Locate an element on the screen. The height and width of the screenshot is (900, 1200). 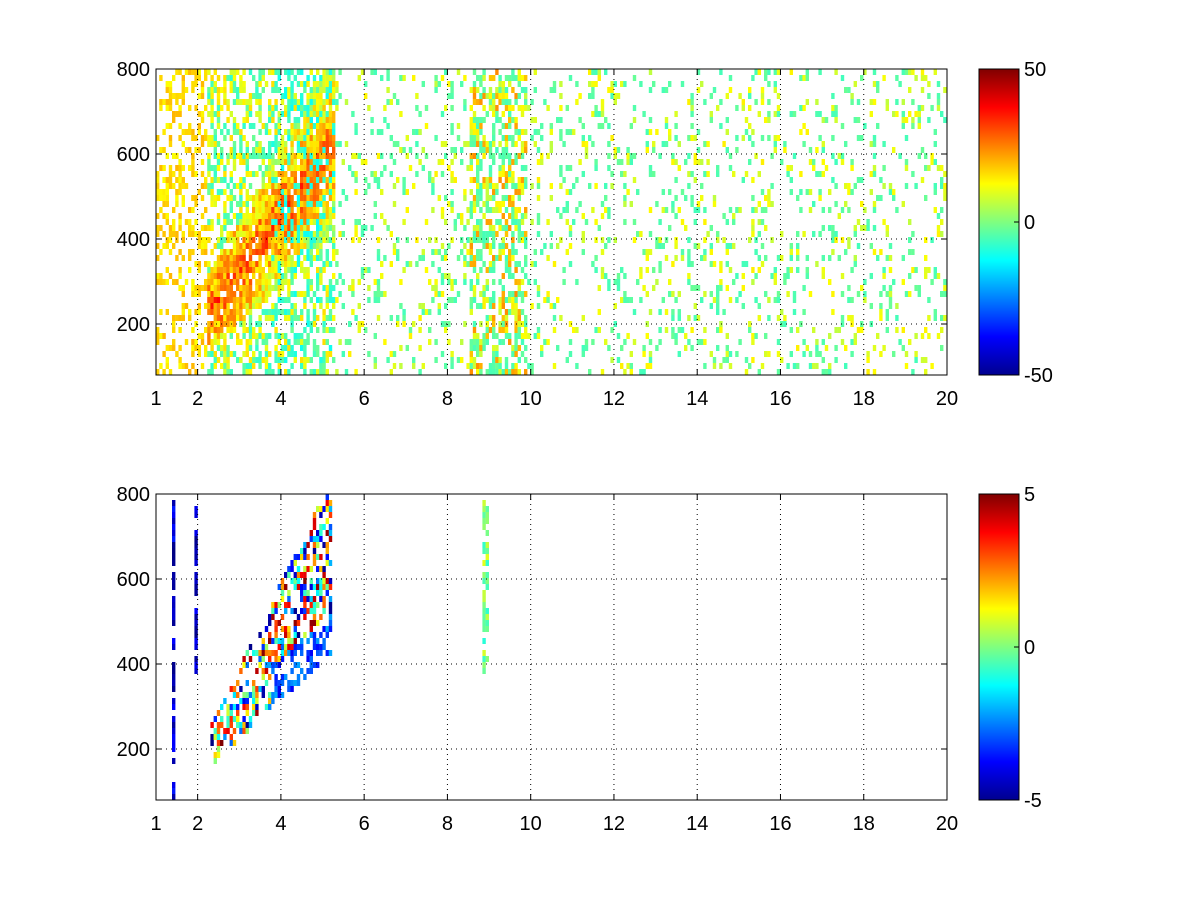
y-tick-label: 200 is located at coordinates (133, 750).